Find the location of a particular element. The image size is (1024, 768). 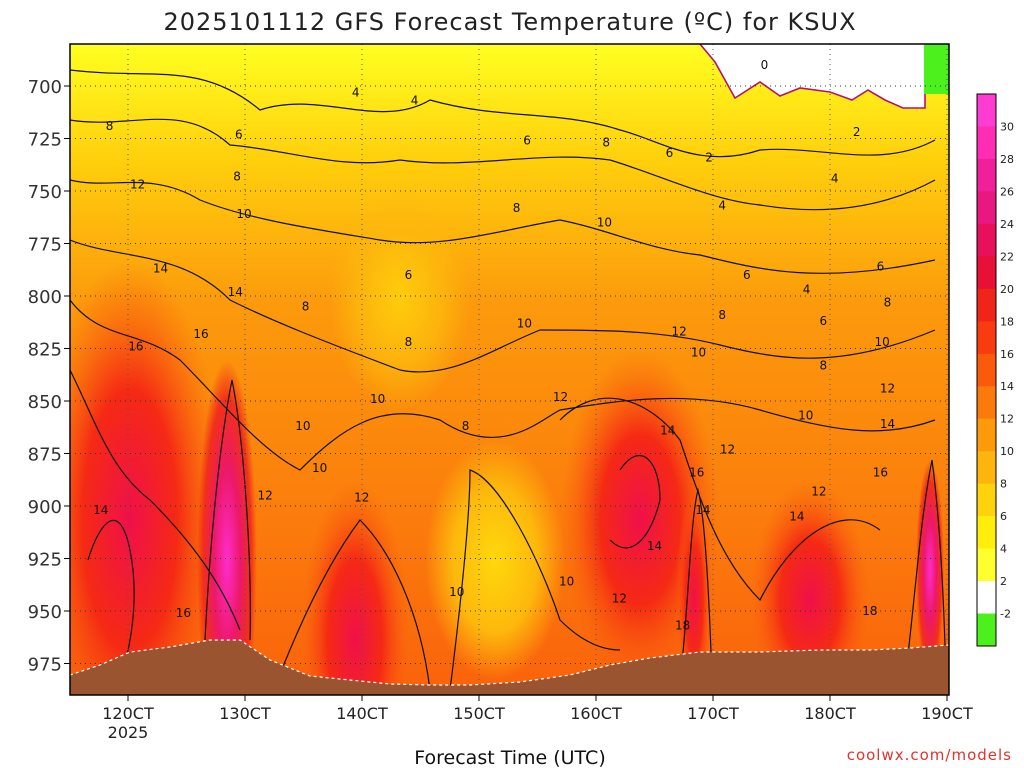

colorbar-tick-label: 24 is located at coordinates (1007, 224).